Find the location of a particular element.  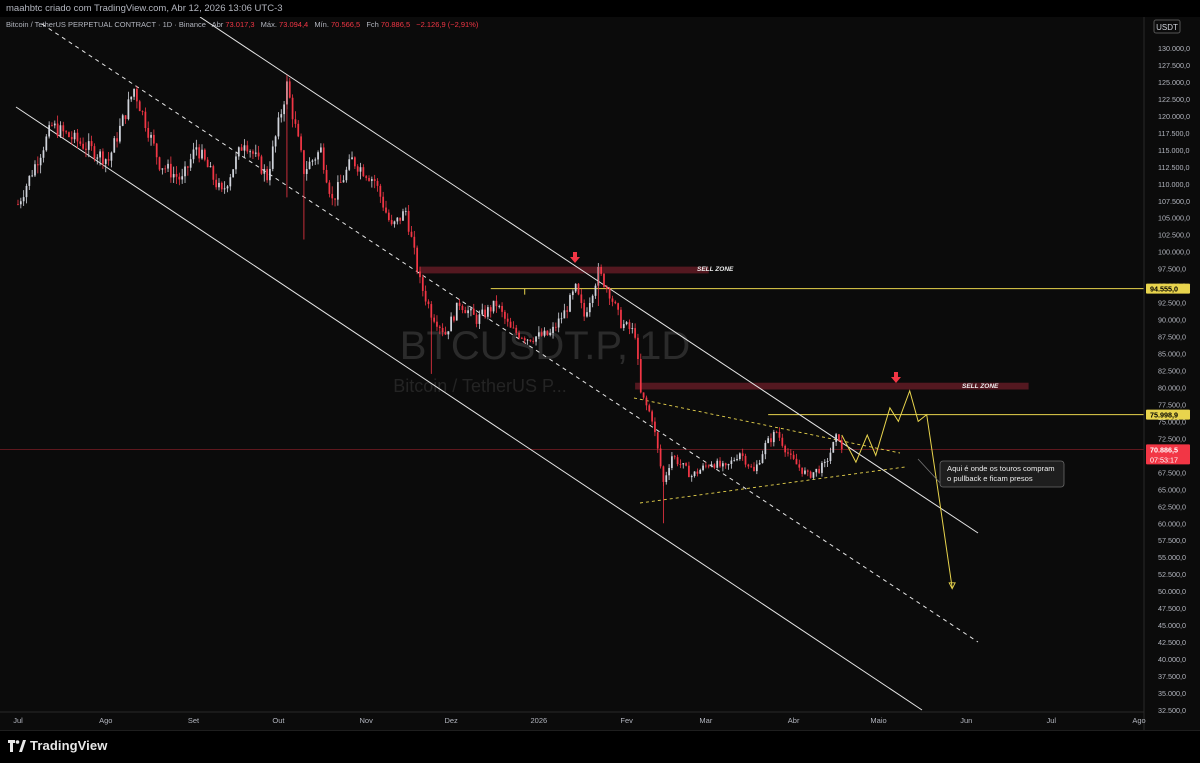

currency-box is located at coordinates (1167, 26).